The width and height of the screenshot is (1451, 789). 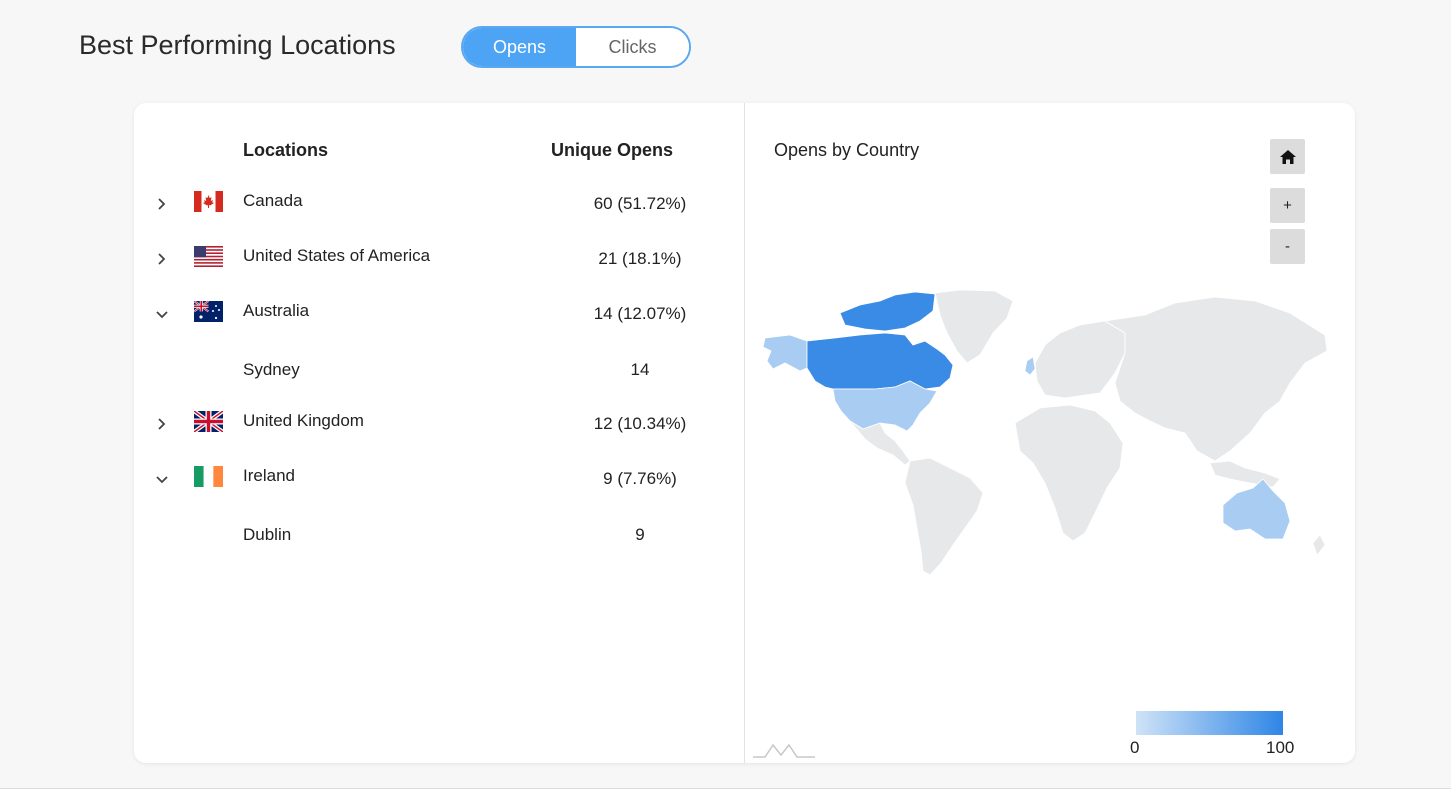 I want to click on location-value: 60 (51.72%), so click(x=640, y=203).